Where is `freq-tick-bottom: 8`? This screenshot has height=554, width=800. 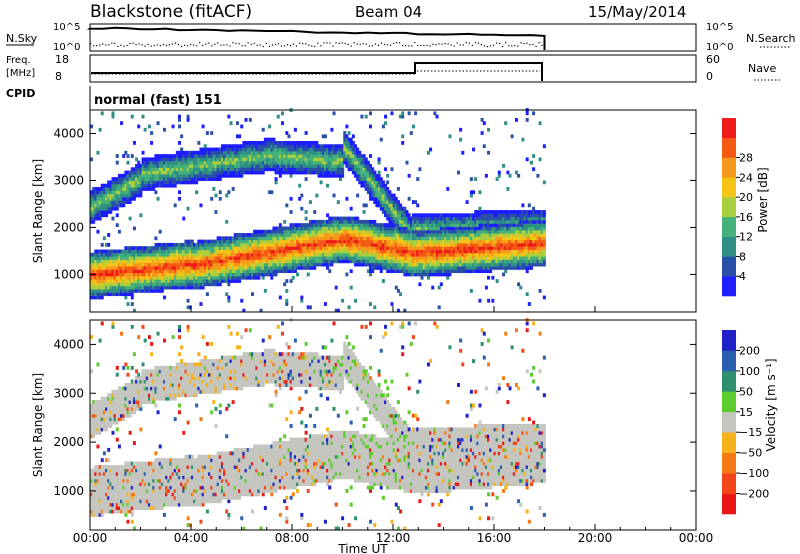
freq-tick-bottom: 8 is located at coordinates (58, 76).